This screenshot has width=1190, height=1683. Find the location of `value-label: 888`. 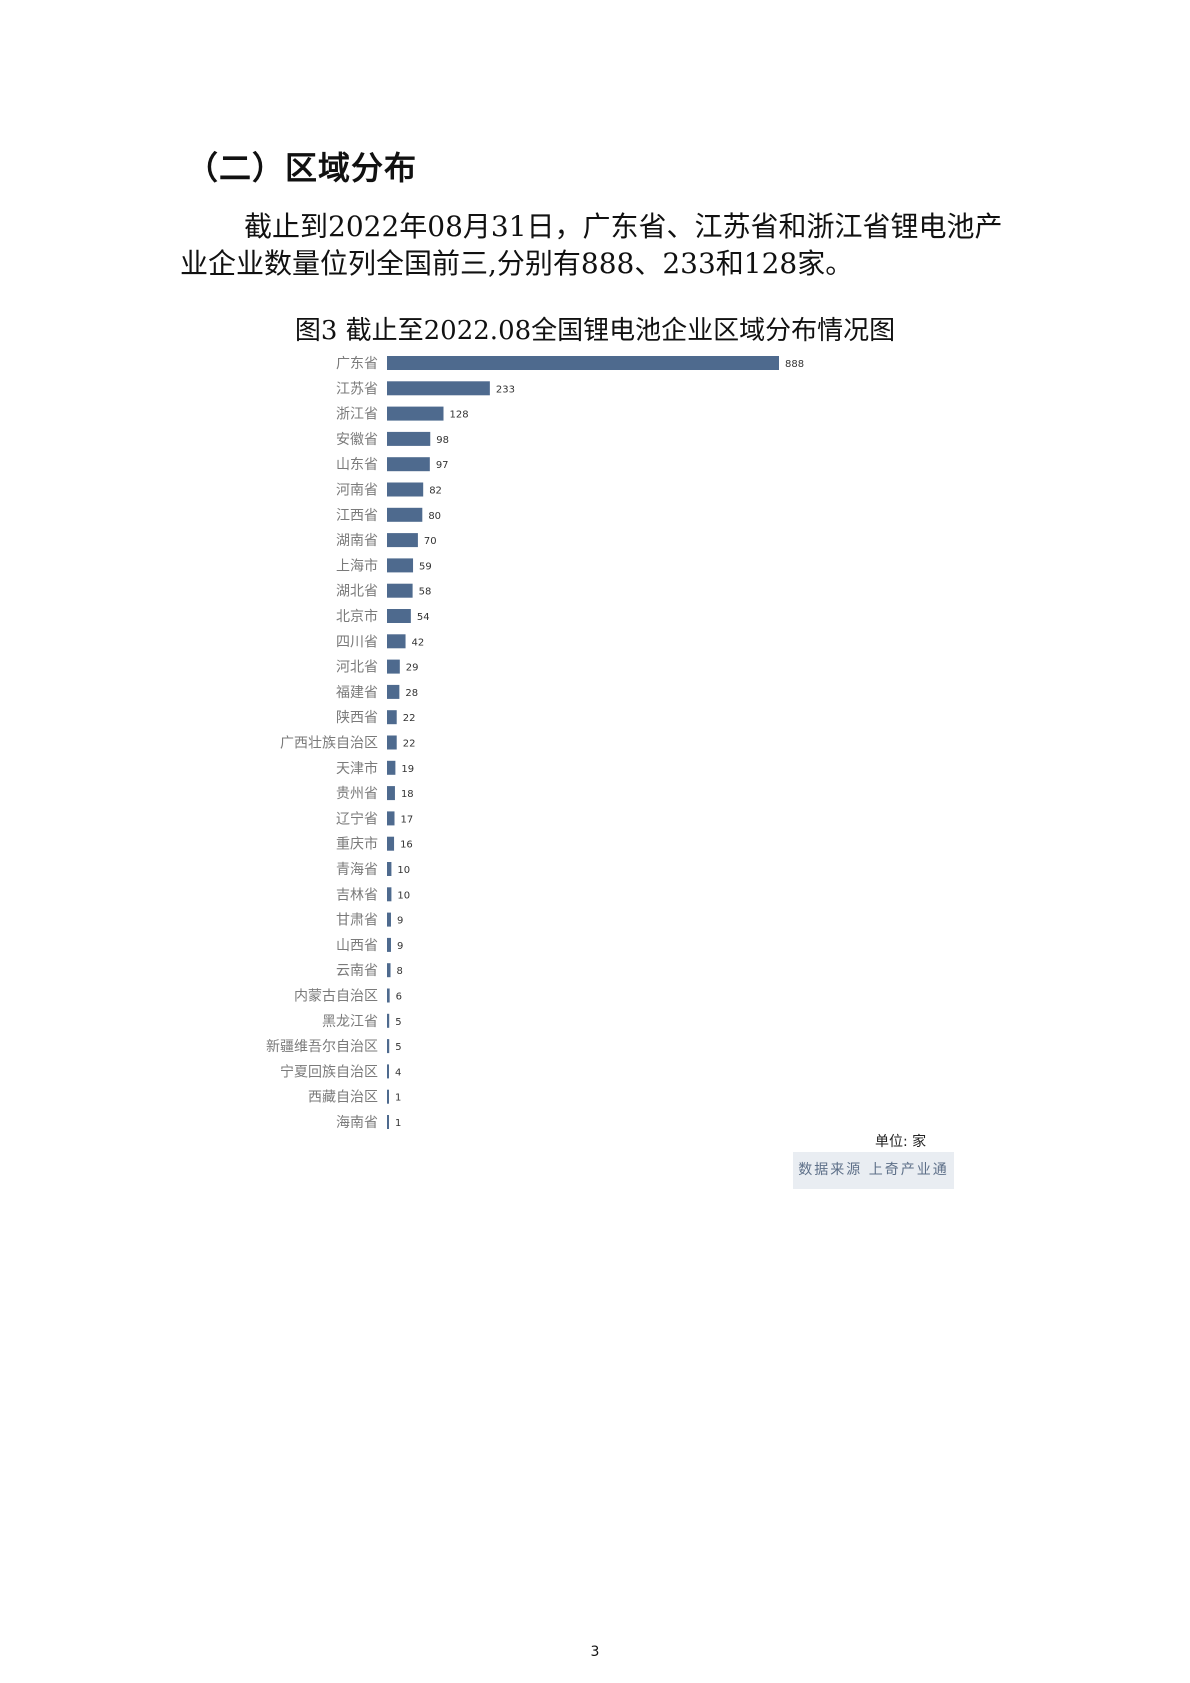

value-label: 888 is located at coordinates (794, 364).